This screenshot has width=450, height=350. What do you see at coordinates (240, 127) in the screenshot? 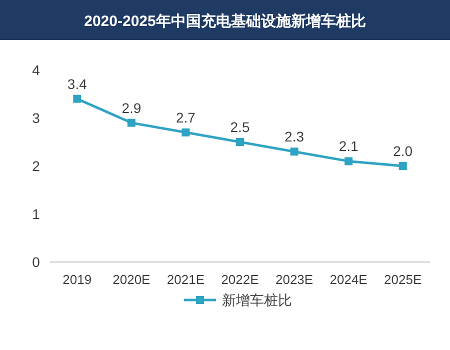
I see `data-label: 2.5` at bounding box center [240, 127].